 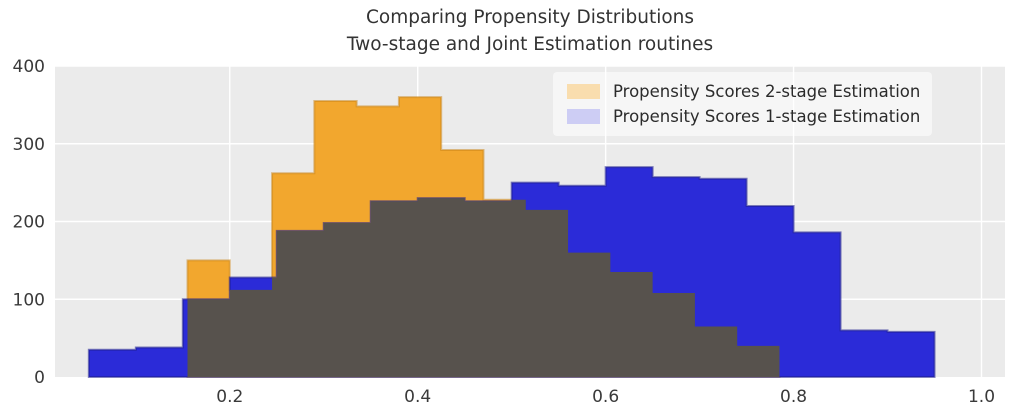 I want to click on legend-item-1stage: Propensity Scores 1-stage Estimation, so click(x=743, y=116).